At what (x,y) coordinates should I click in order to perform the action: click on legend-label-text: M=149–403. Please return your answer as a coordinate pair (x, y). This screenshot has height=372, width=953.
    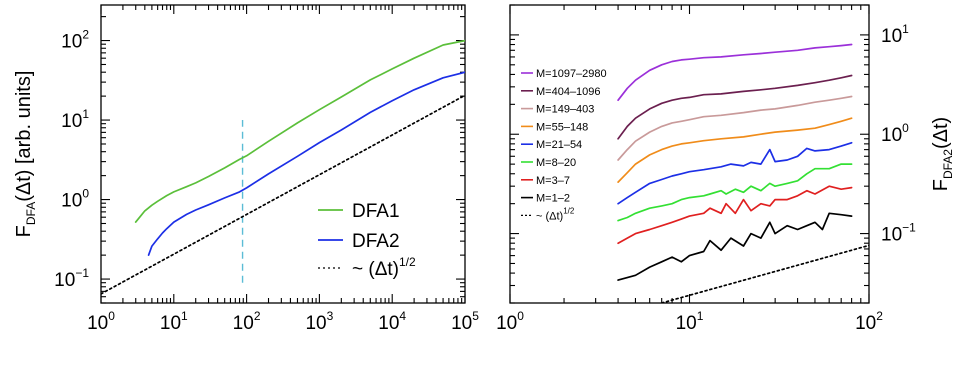
    Looking at the image, I should click on (565, 110).